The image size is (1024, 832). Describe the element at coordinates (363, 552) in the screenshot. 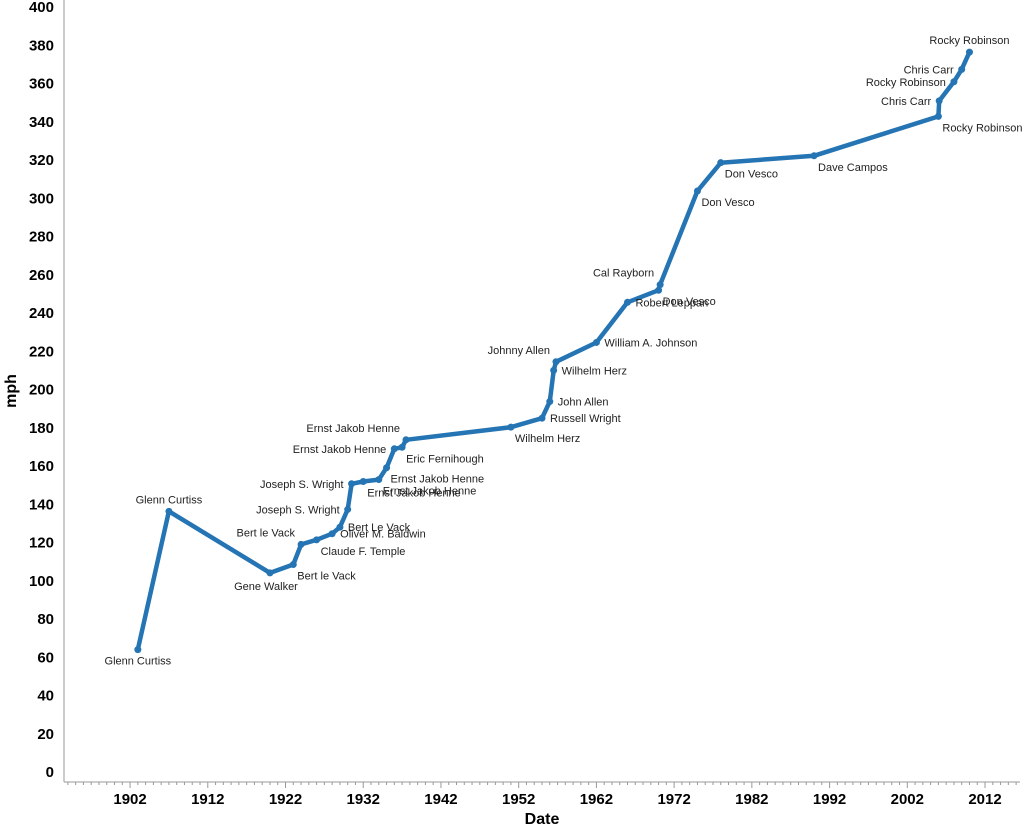

I see `data-point-label: Claude F. Temple` at that location.